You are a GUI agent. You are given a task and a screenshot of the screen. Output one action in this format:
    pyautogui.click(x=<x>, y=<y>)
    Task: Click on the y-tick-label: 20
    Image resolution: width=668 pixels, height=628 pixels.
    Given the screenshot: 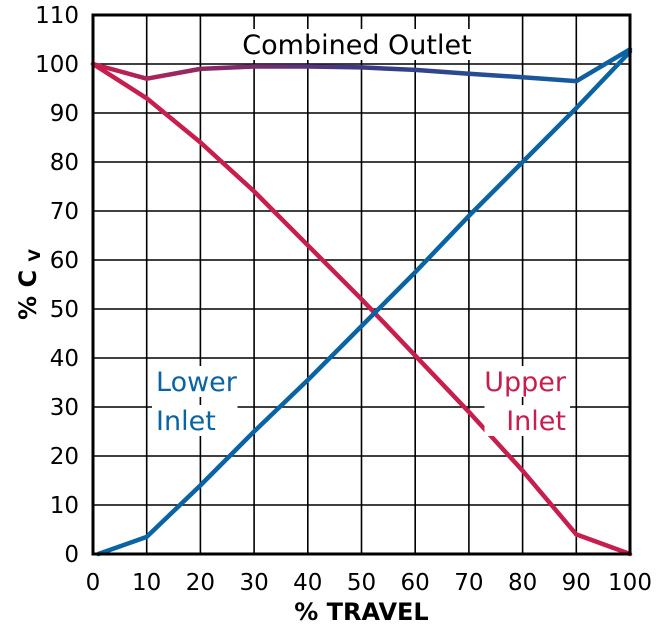 What is the action you would take?
    pyautogui.click(x=64, y=457)
    